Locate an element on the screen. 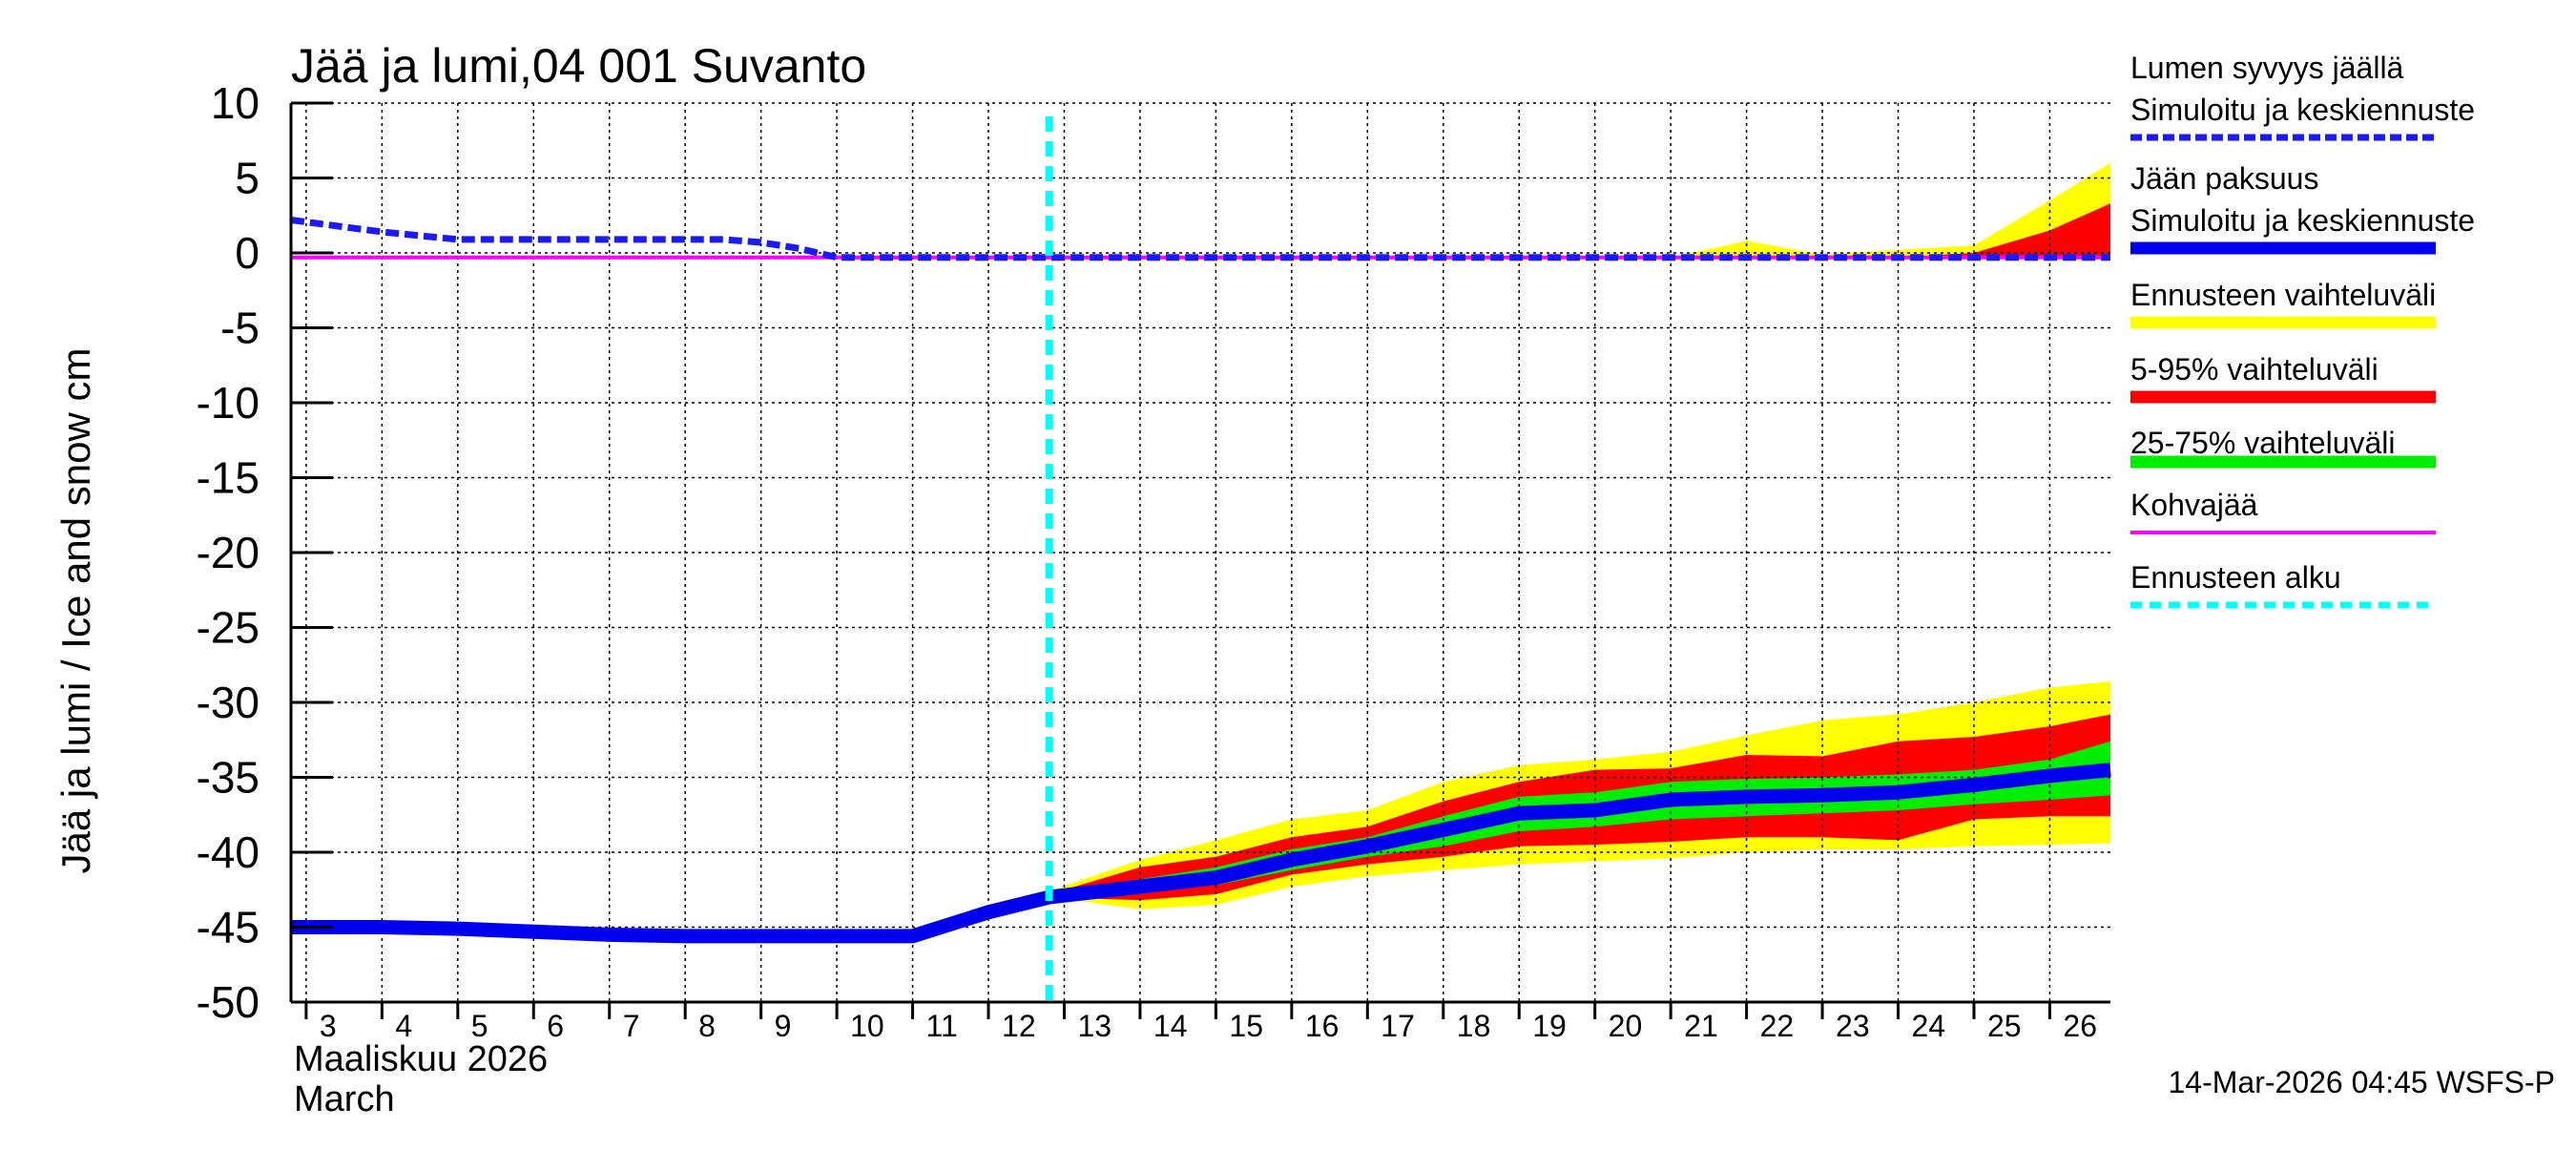 This screenshot has width=2576, height=1150. x-tick-label-11: 14 is located at coordinates (1170, 1026).